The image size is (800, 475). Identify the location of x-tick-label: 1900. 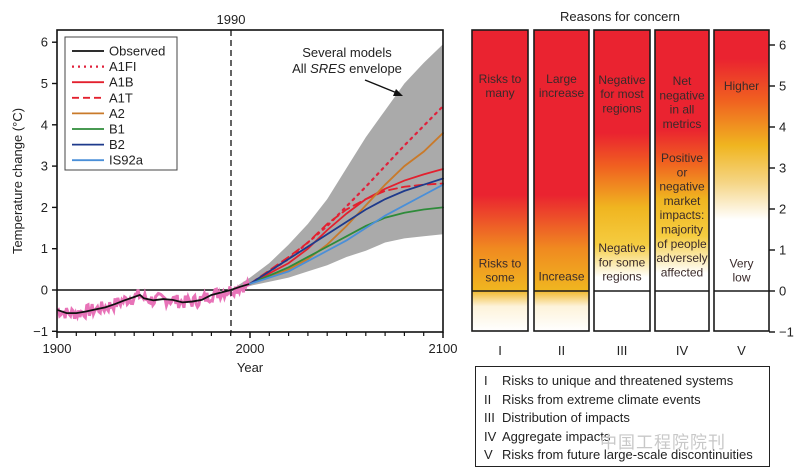
(57, 348).